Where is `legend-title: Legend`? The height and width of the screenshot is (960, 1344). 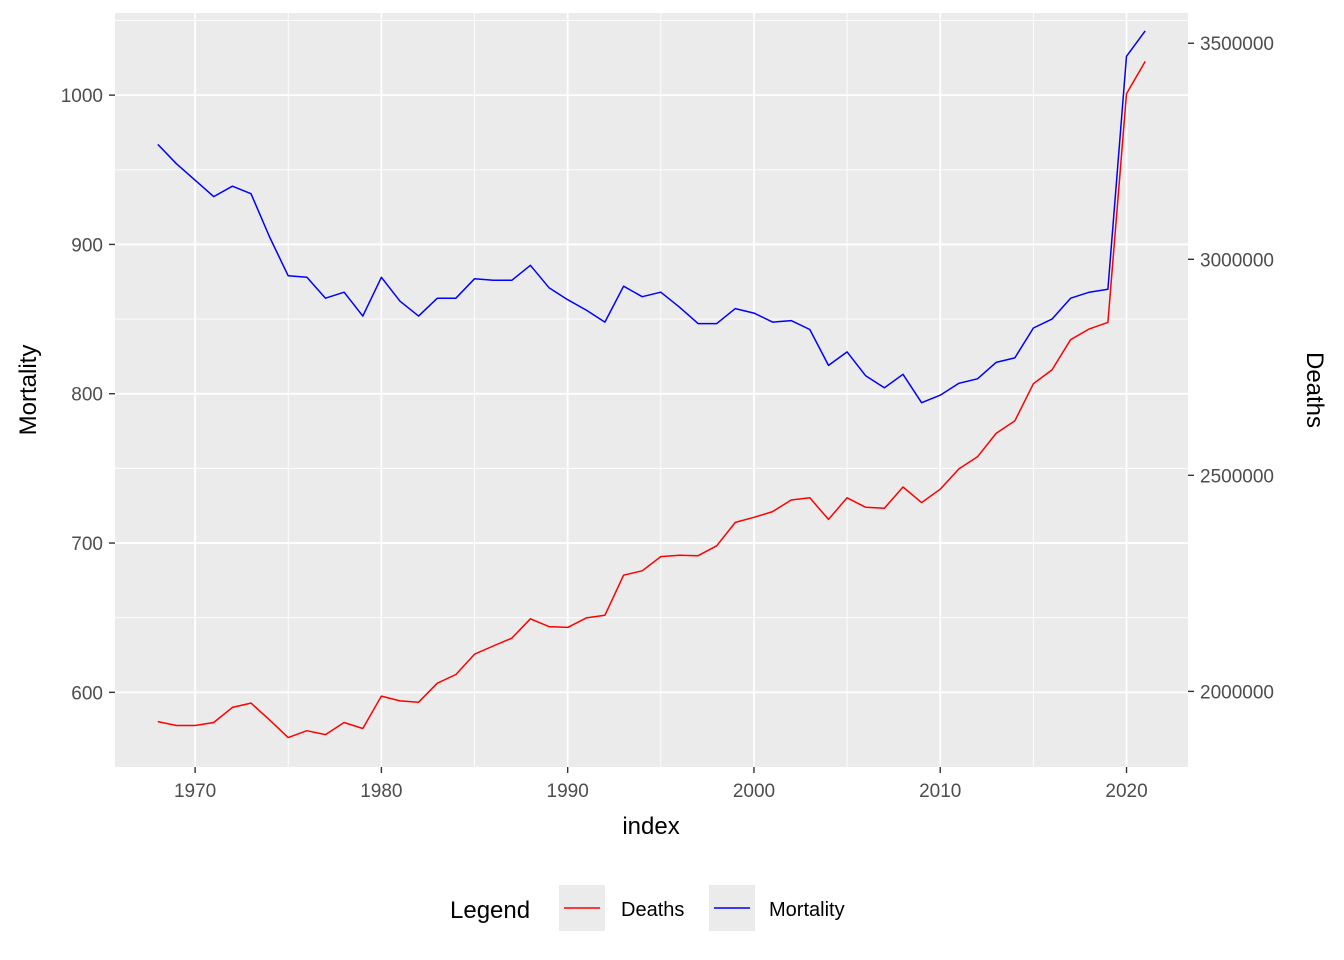
legend-title: Legend is located at coordinates (490, 910).